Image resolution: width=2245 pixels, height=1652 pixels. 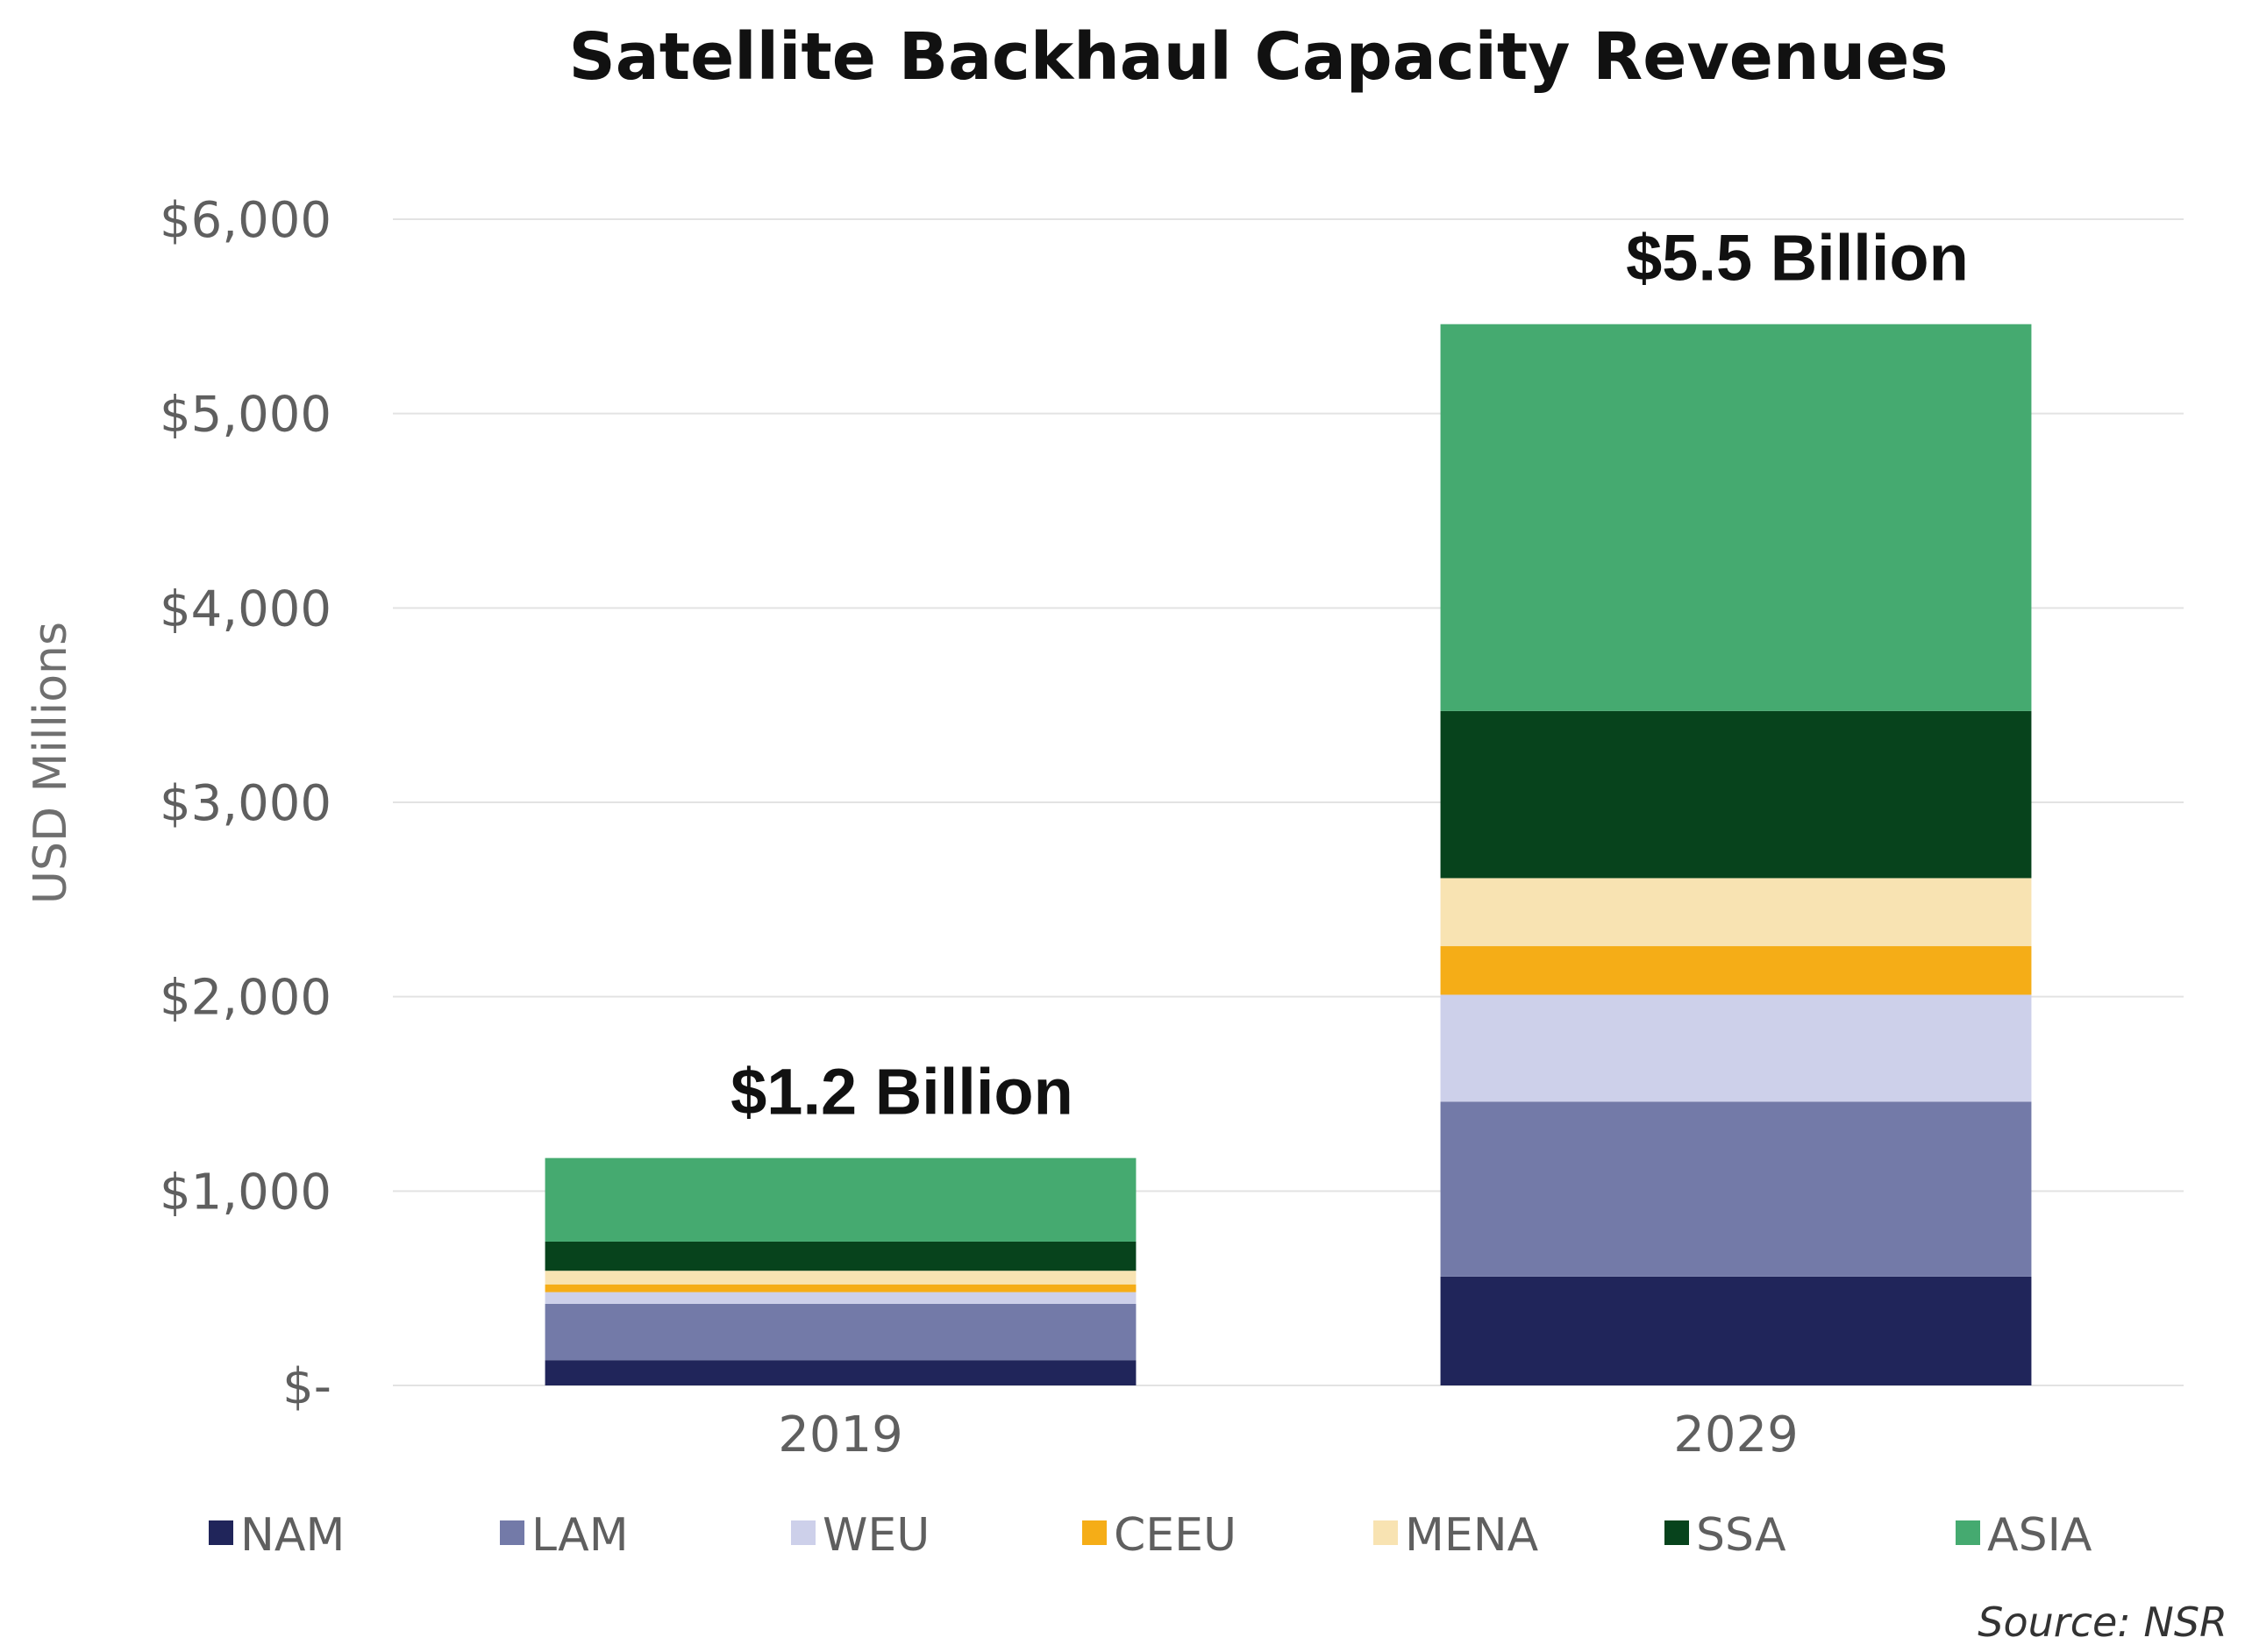 I want to click on bar-segment-lam-2019, so click(x=841, y=1332).